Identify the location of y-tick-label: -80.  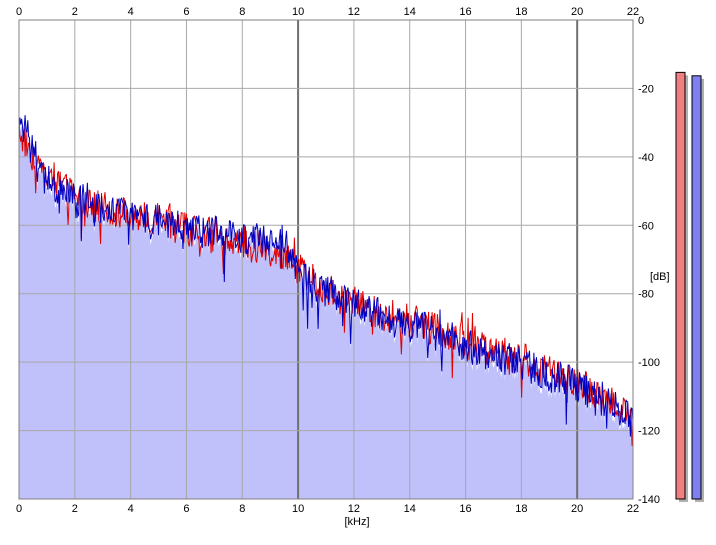
(646, 295).